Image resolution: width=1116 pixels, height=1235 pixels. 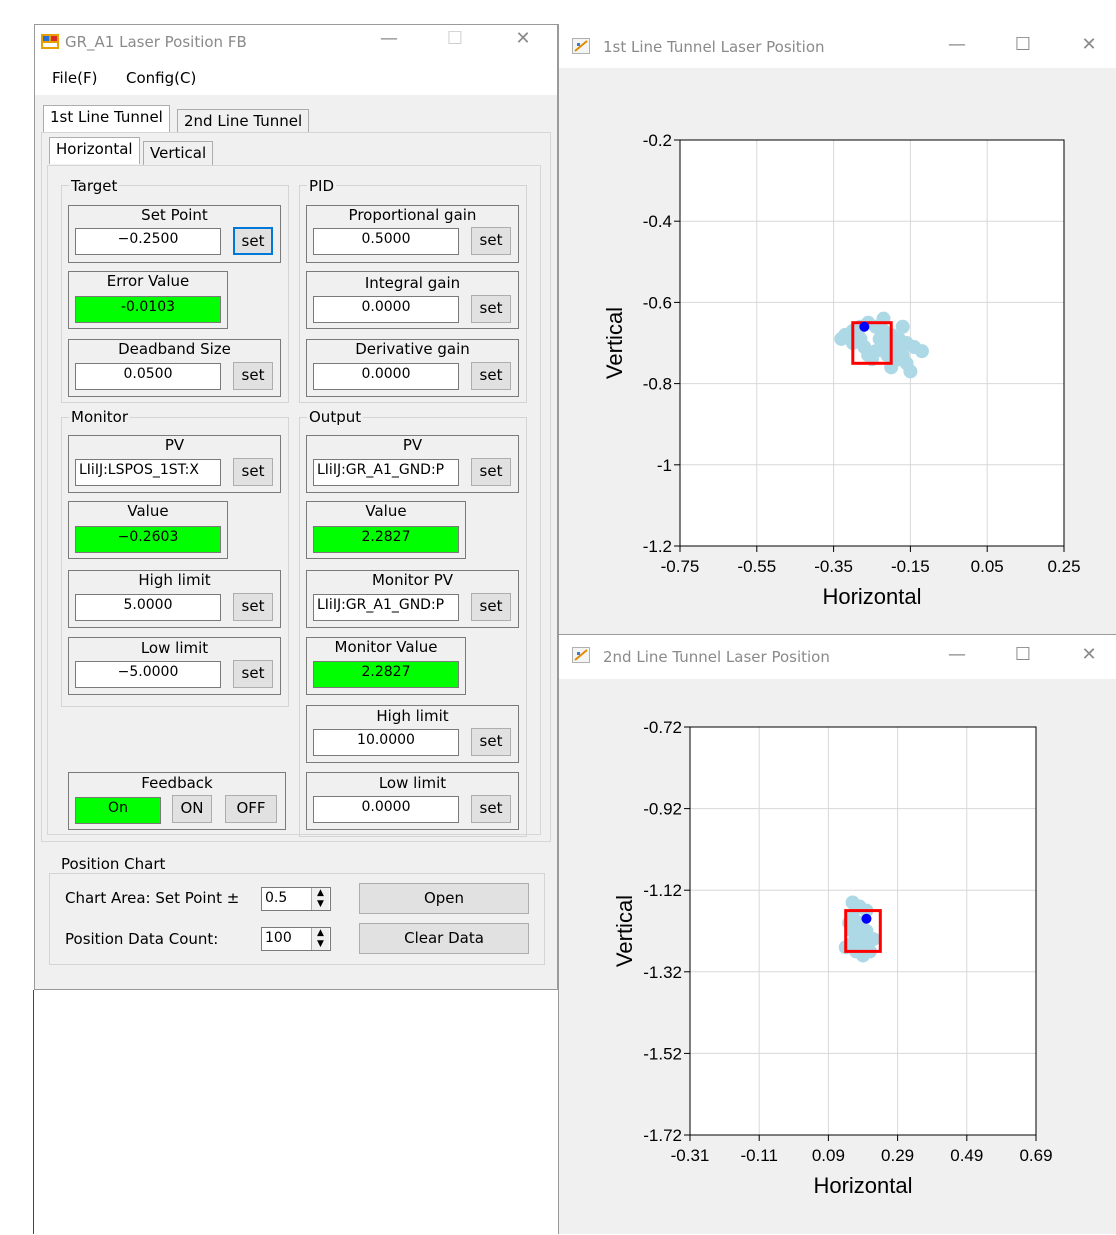 I want to click on menu-bar: File(F) Config(C), so click(x=296, y=75).